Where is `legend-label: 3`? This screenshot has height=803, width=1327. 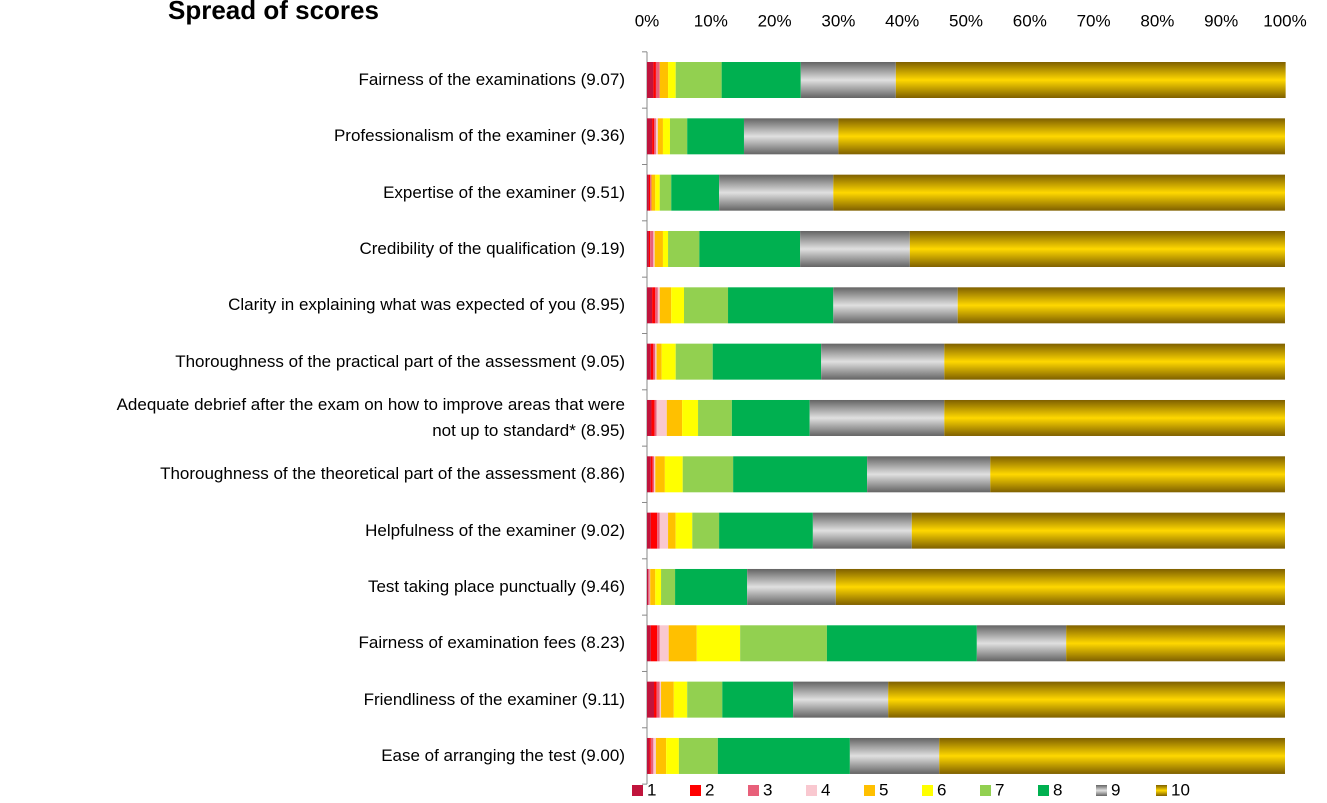
legend-label: 3 is located at coordinates (767, 789).